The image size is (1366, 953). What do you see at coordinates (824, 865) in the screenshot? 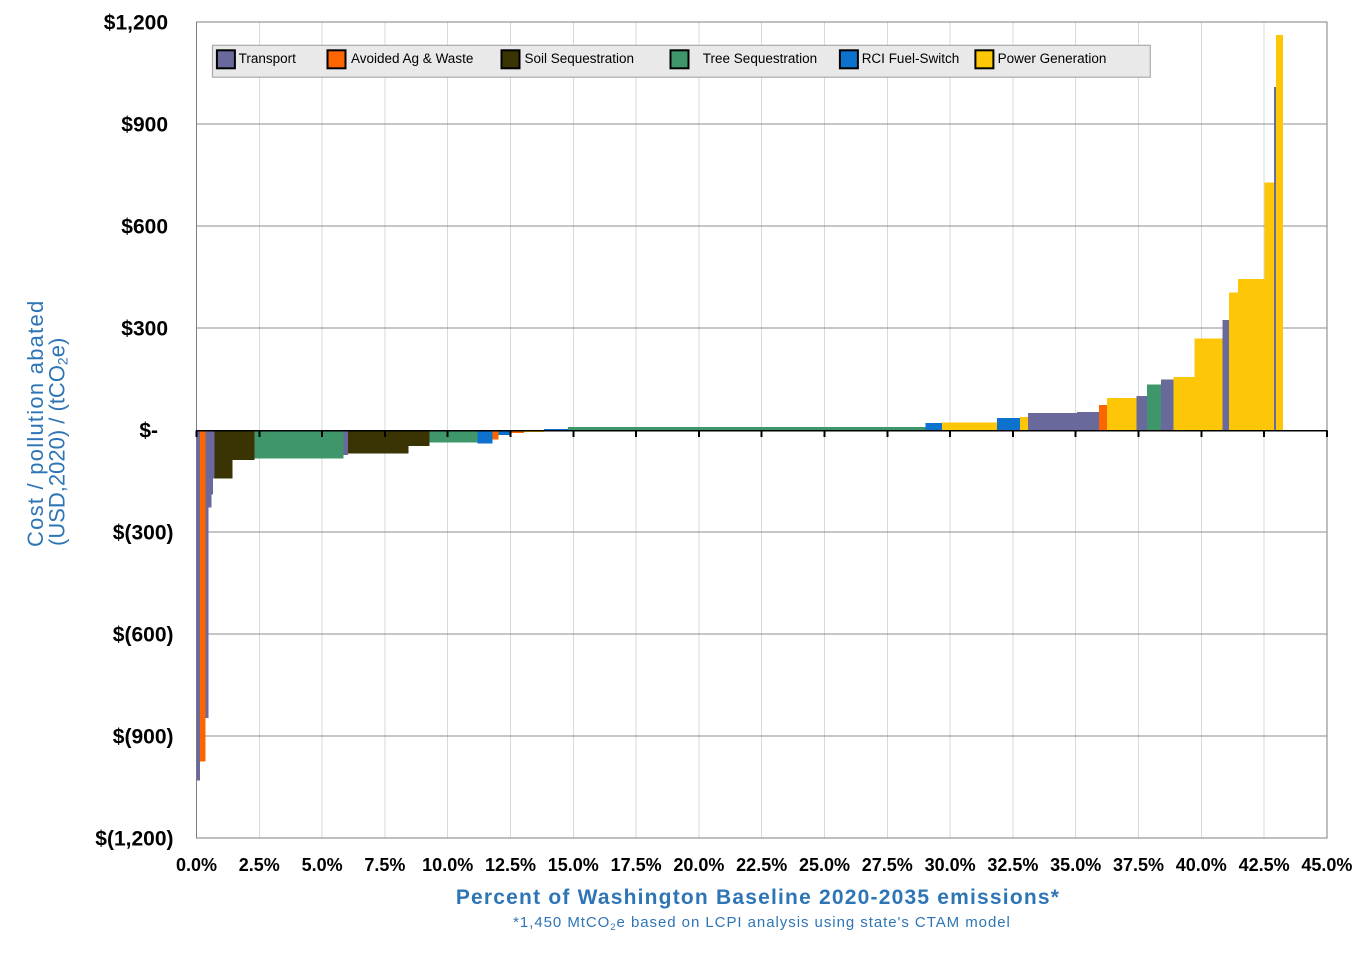
I see `svg-text: 25.0%` at bounding box center [824, 865].